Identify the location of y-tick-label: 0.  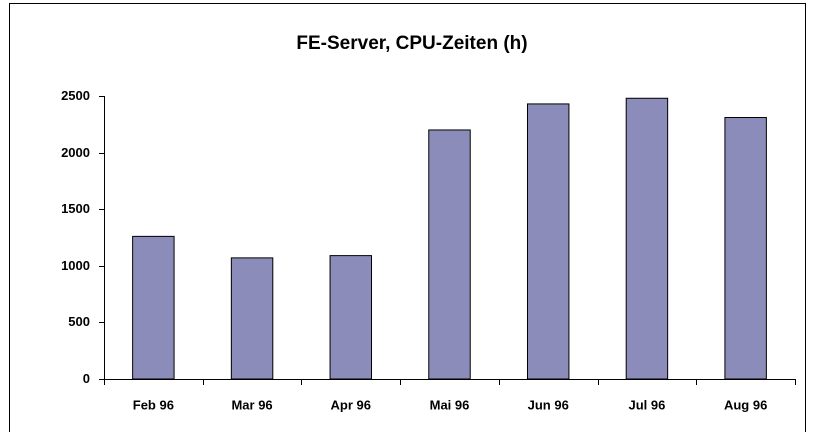
(86, 378).